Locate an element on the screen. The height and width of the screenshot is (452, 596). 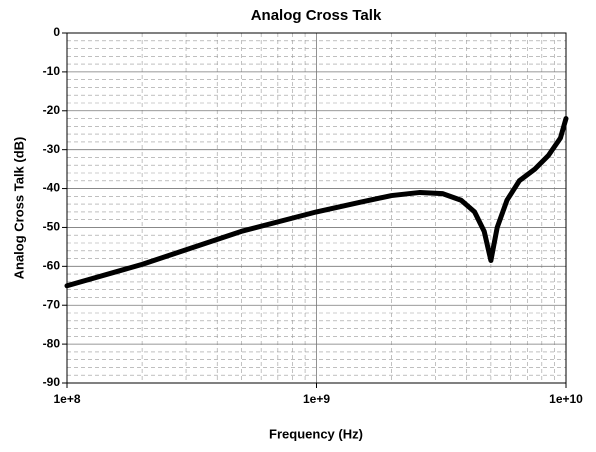
y-tick-label: -90 is located at coordinates (52, 382).